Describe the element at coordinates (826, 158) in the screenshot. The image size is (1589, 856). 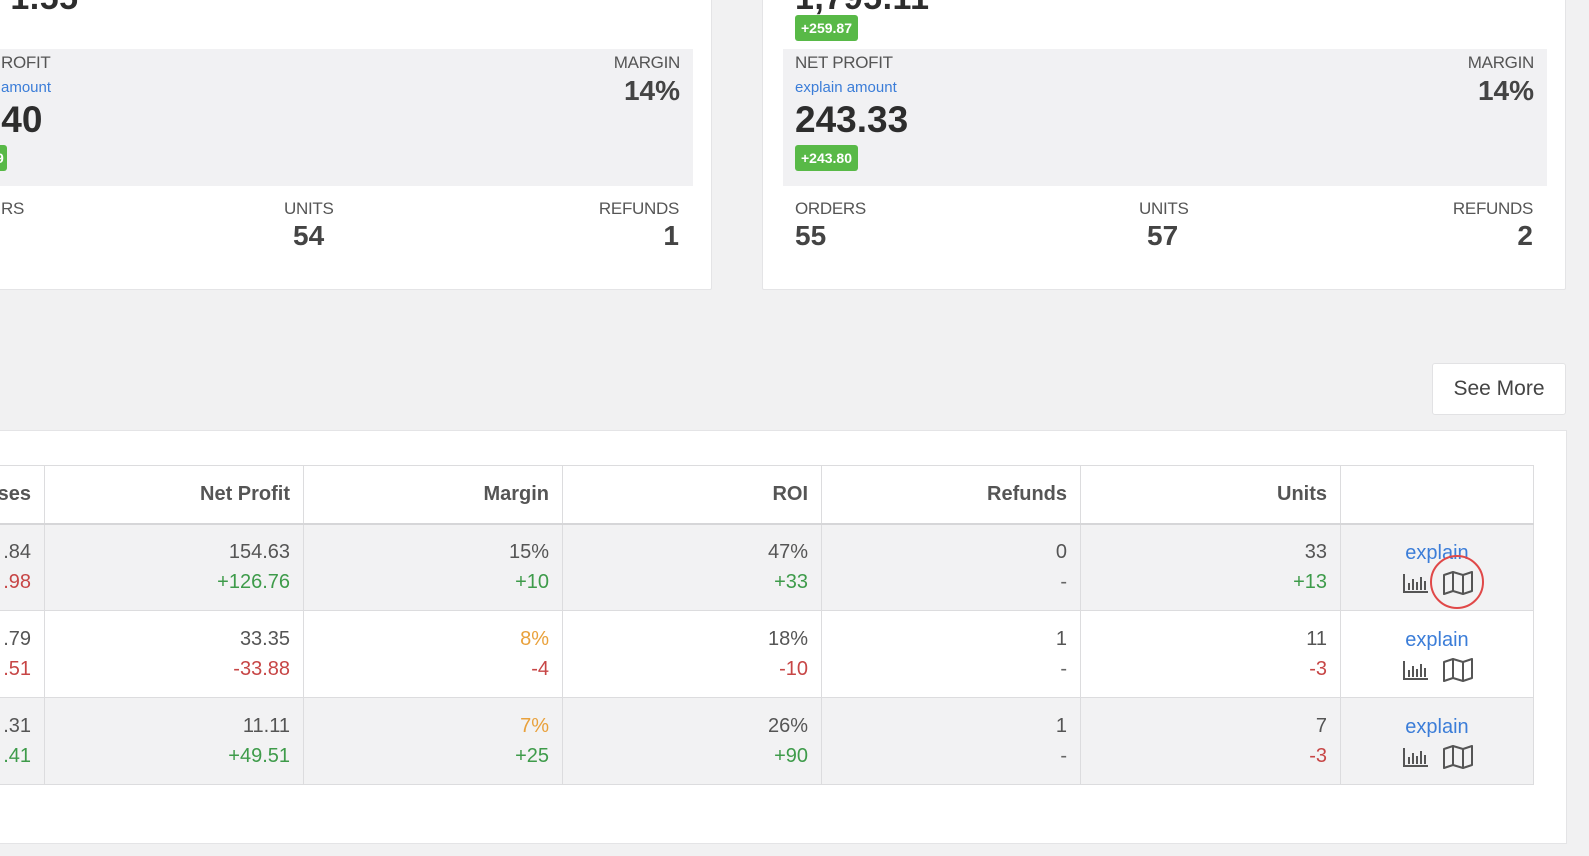
I see `net-profit-badge: +243.80` at that location.